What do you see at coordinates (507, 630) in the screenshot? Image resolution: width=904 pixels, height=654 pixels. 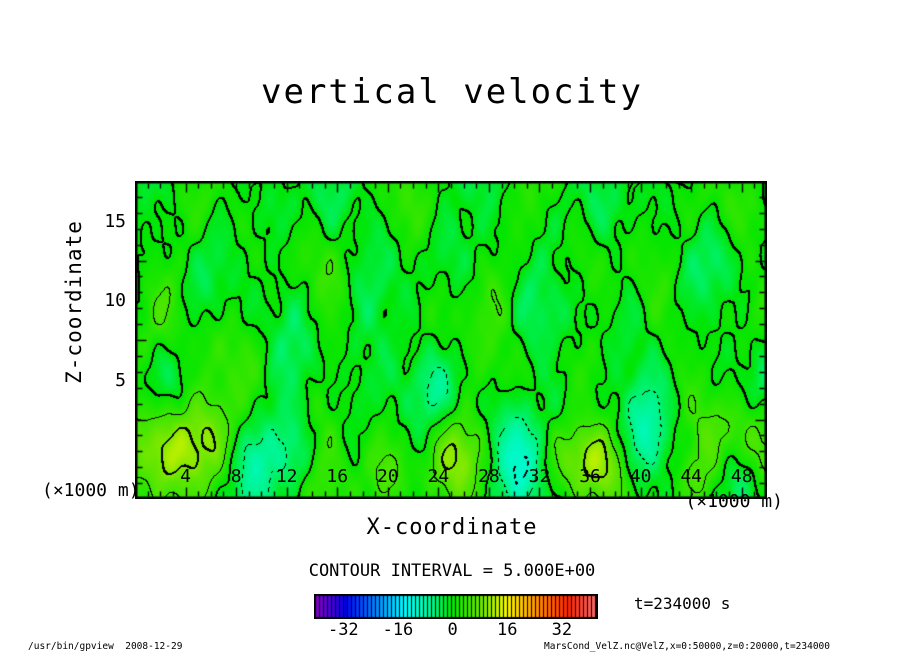 I see `colorbar-tick-label: 16` at bounding box center [507, 630].